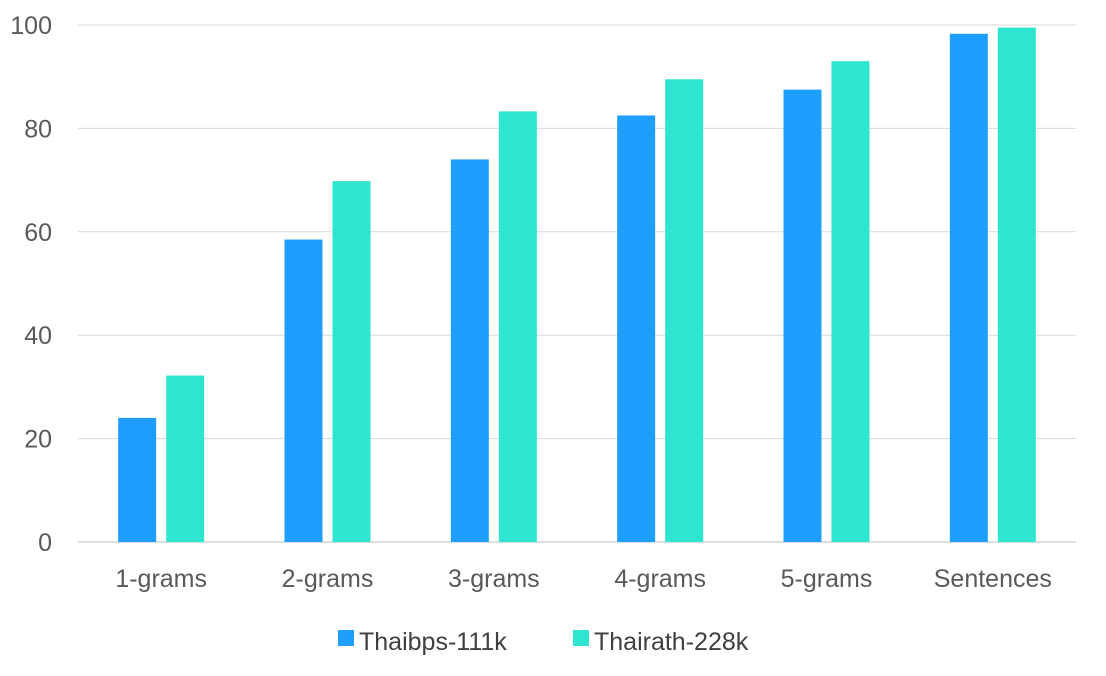  Describe the element at coordinates (45, 543) in the screenshot. I see `y-tick-label: 0` at that location.